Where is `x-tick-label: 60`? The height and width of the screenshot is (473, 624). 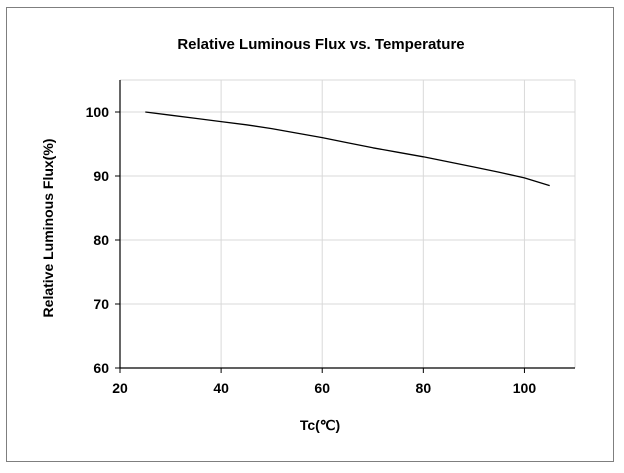
x-tick-label: 60 is located at coordinates (322, 388).